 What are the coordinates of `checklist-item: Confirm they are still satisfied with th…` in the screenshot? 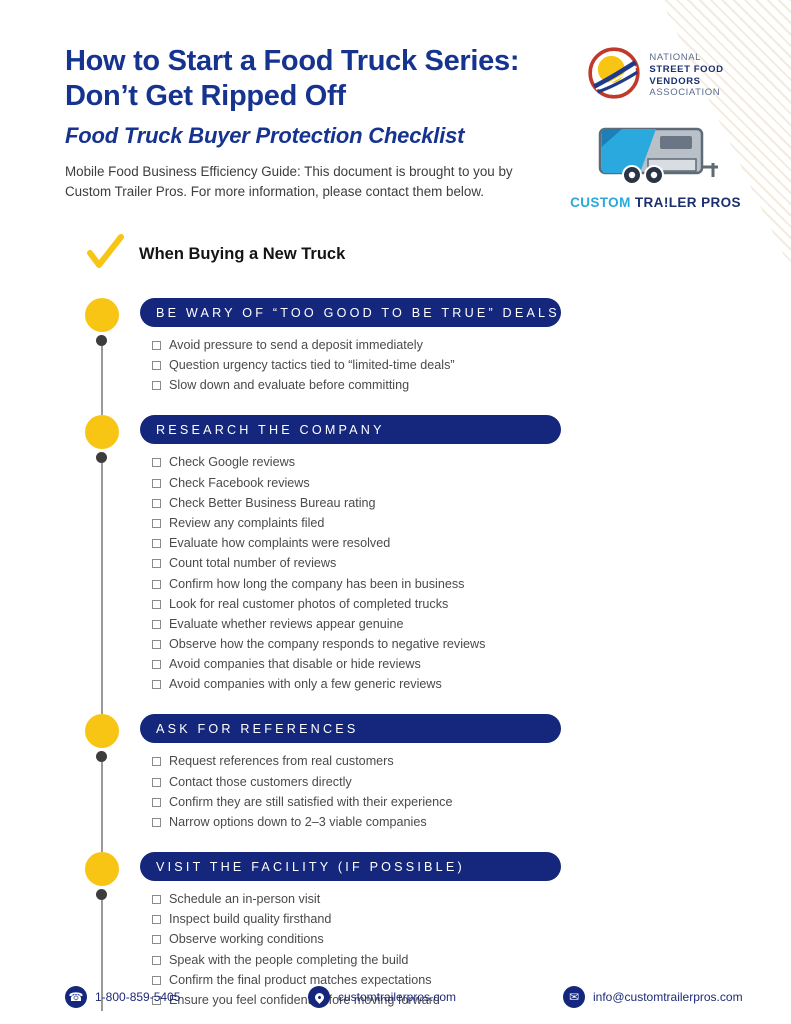 It's located at (471, 802).